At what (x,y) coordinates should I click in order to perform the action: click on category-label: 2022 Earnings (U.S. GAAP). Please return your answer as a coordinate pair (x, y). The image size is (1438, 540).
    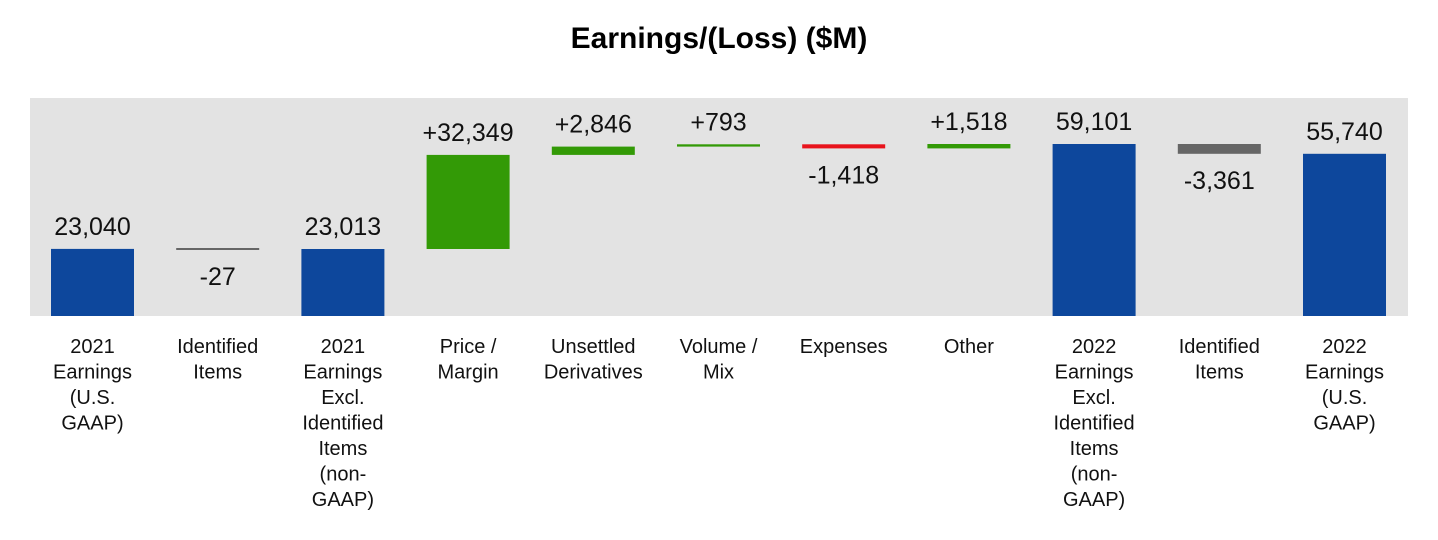
    Looking at the image, I should click on (1344, 385).